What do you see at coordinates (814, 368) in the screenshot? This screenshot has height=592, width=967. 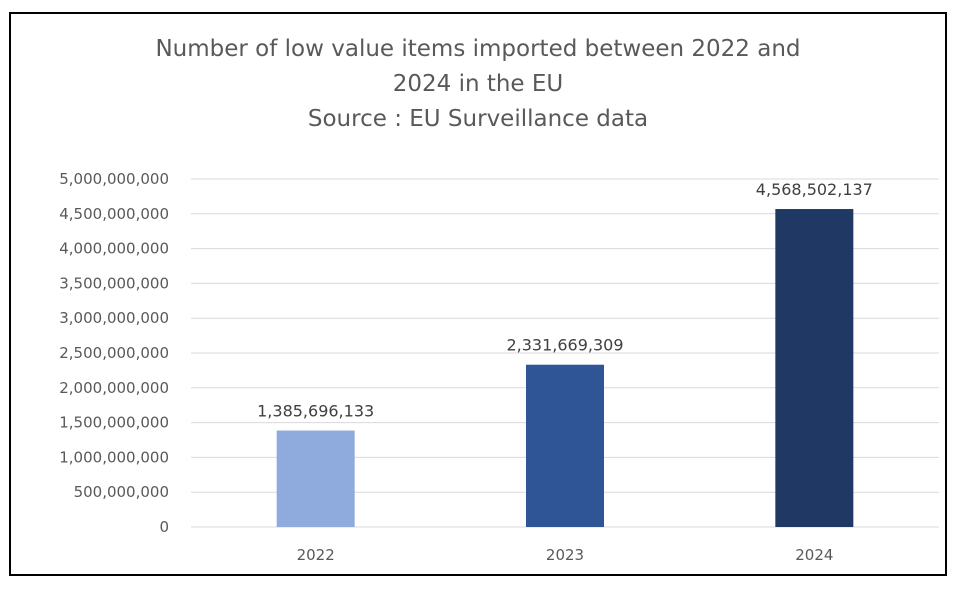 I see `bar-2024` at bounding box center [814, 368].